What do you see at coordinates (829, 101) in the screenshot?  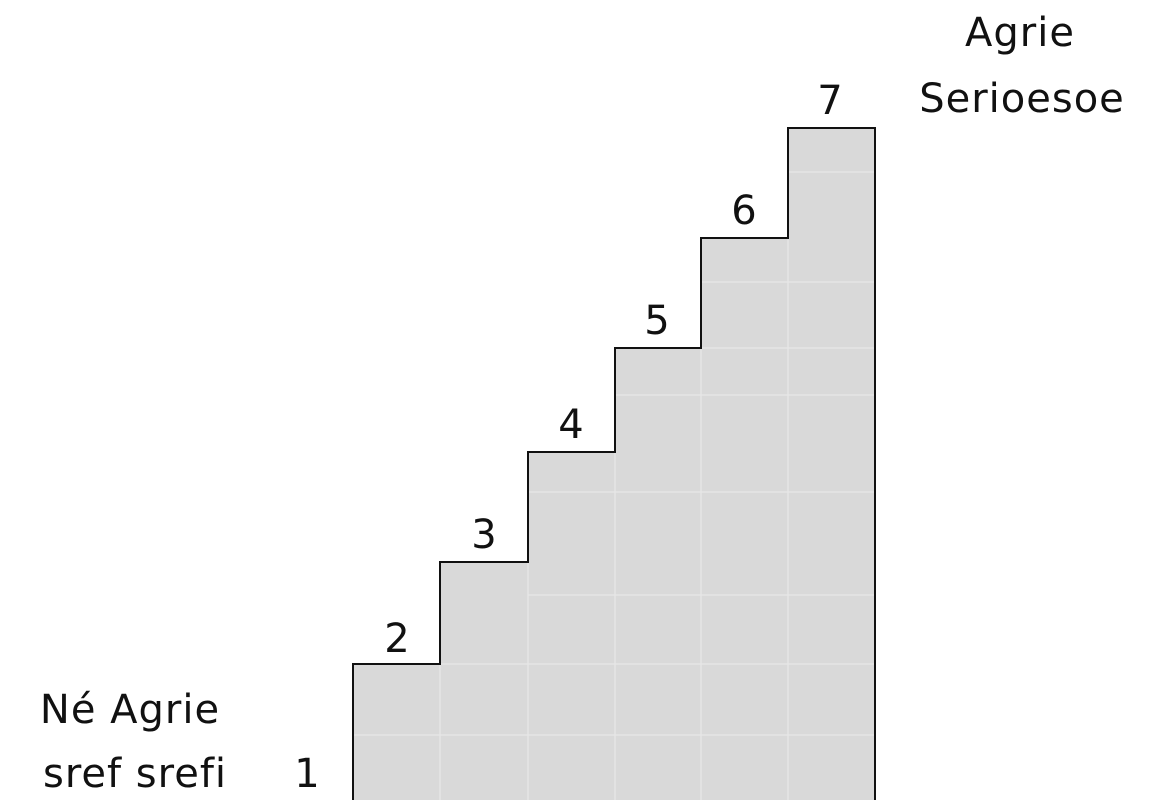 I see `step-number-7: 7` at bounding box center [829, 101].